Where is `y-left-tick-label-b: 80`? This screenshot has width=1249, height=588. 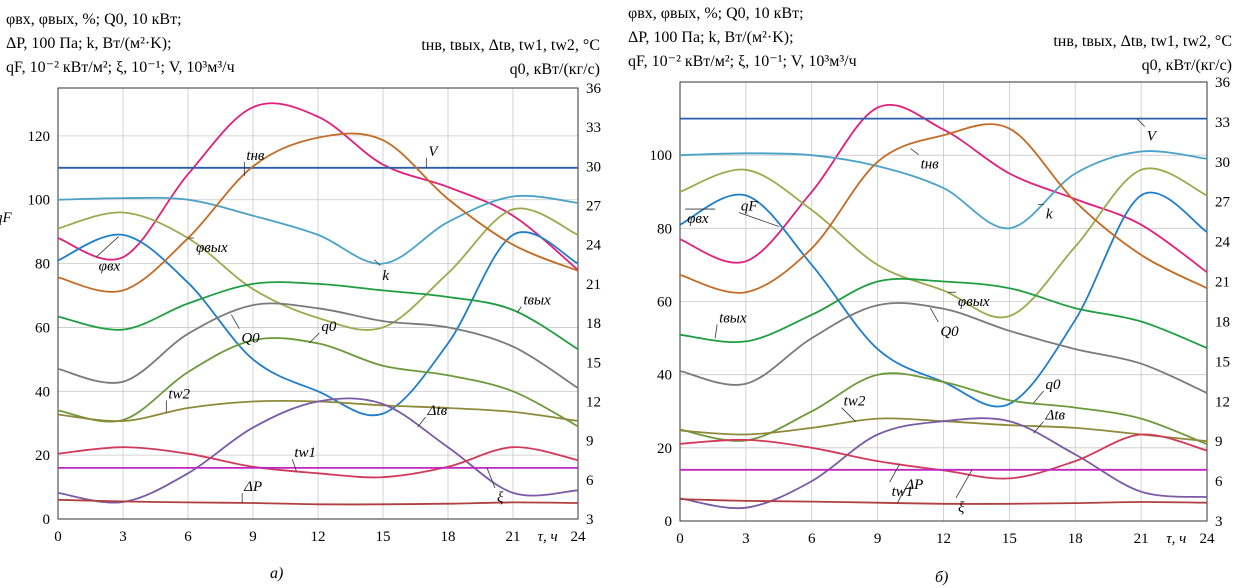
y-left-tick-label-b: 80 is located at coordinates (664, 229).